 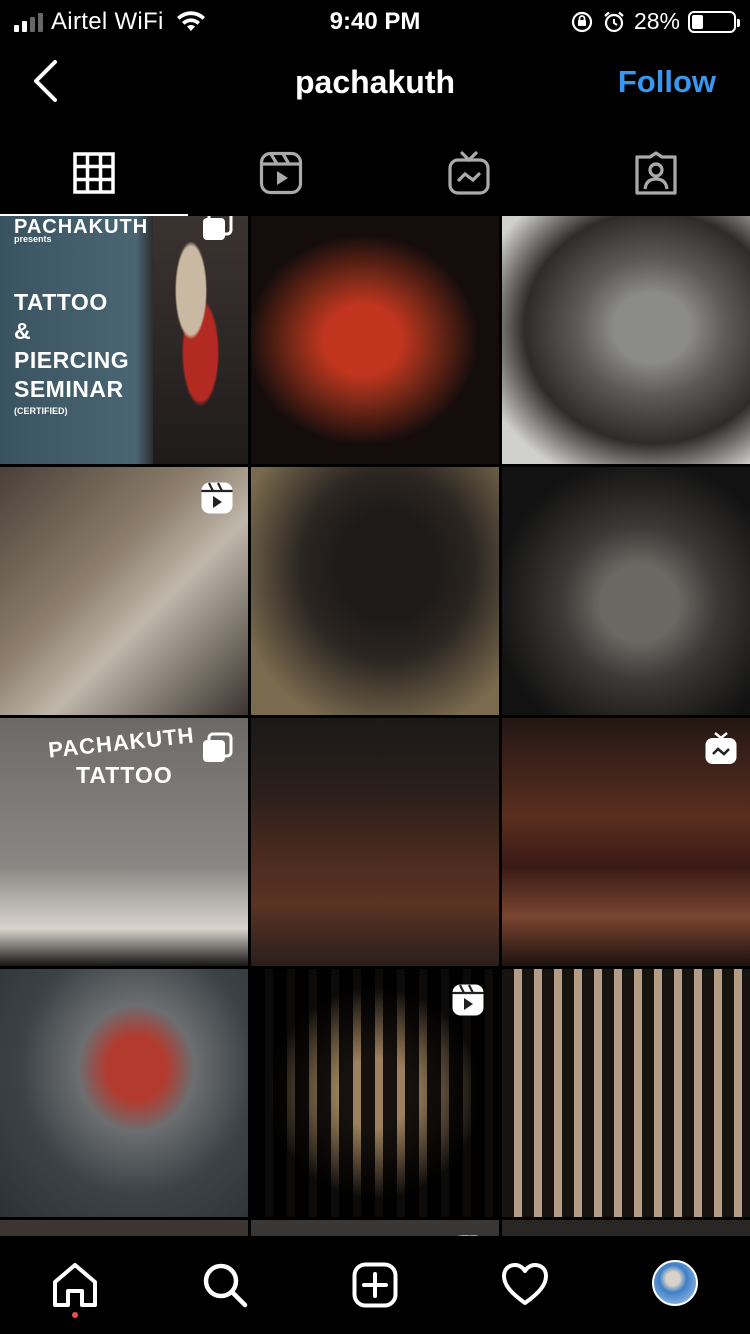 I want to click on alarm-icon, so click(x=614, y=21).